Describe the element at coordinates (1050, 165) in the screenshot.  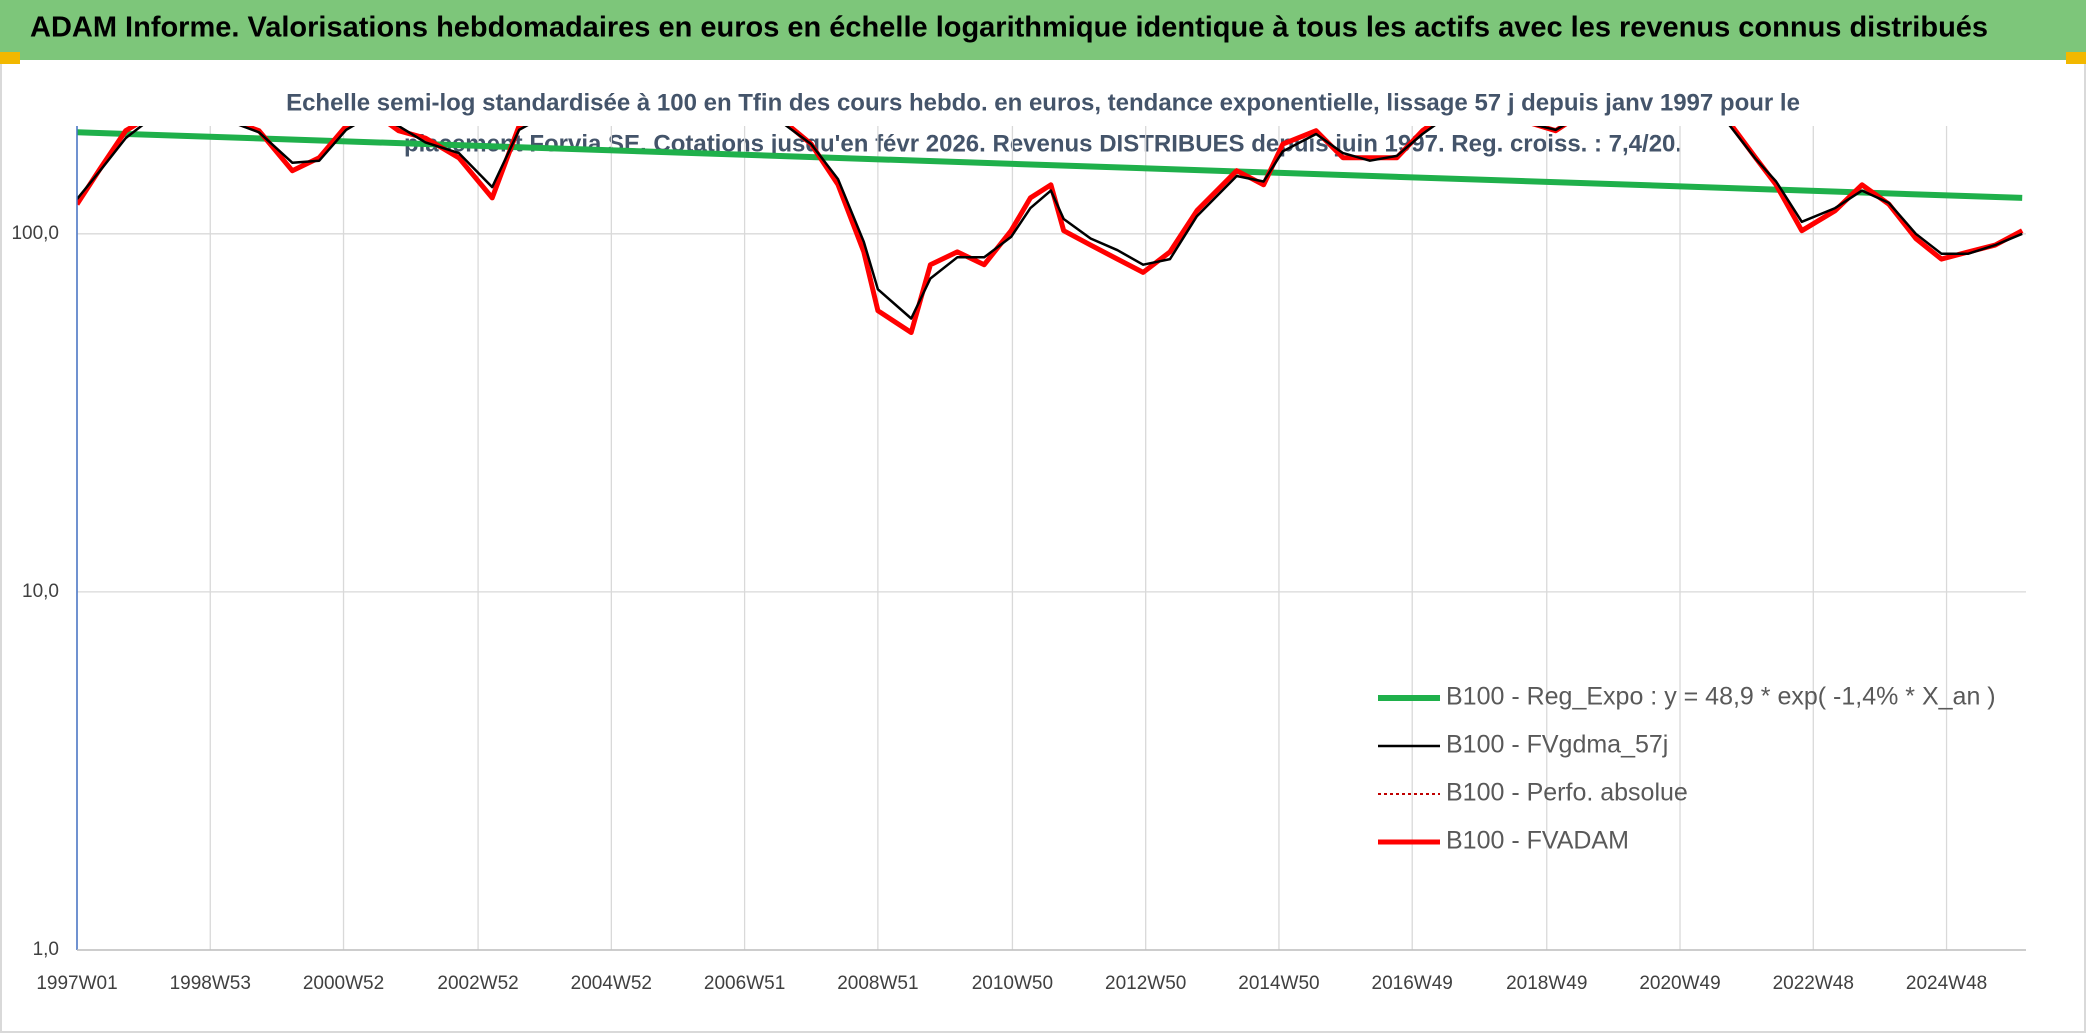
I see `series-line` at that location.